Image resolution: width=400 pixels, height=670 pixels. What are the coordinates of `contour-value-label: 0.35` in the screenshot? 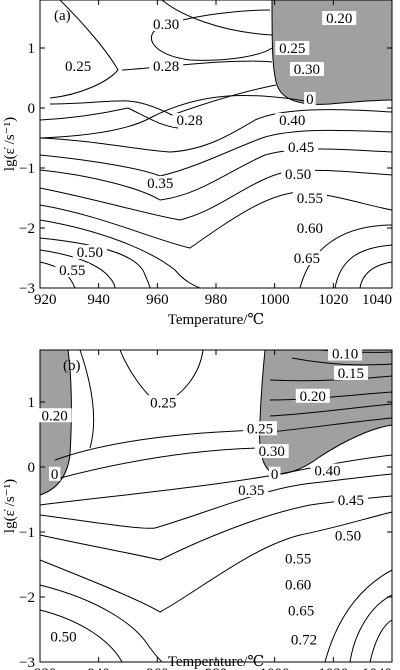 It's located at (251, 491).